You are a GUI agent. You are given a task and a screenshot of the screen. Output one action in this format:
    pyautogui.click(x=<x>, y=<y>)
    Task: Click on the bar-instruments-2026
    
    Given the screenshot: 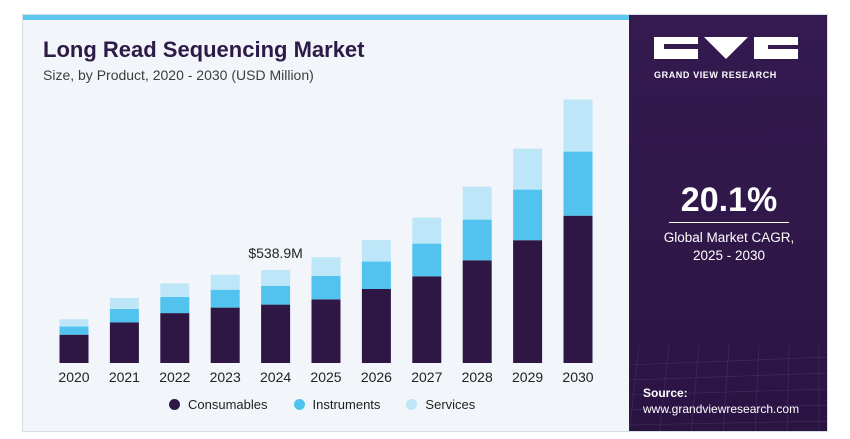 What is the action you would take?
    pyautogui.click(x=376, y=275)
    